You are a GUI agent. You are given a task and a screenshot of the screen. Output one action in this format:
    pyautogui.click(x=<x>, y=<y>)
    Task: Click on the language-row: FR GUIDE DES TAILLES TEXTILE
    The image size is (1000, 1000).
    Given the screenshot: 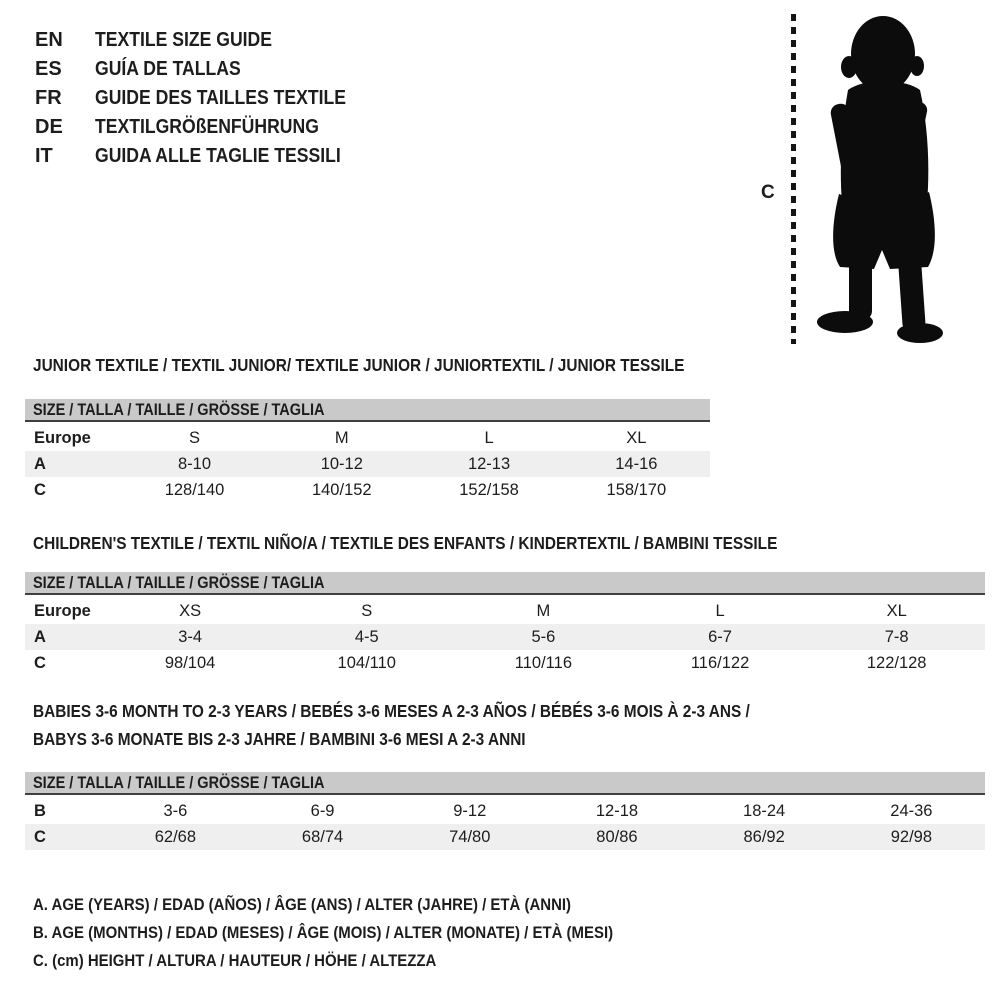 What is the action you would take?
    pyautogui.click(x=207, y=98)
    